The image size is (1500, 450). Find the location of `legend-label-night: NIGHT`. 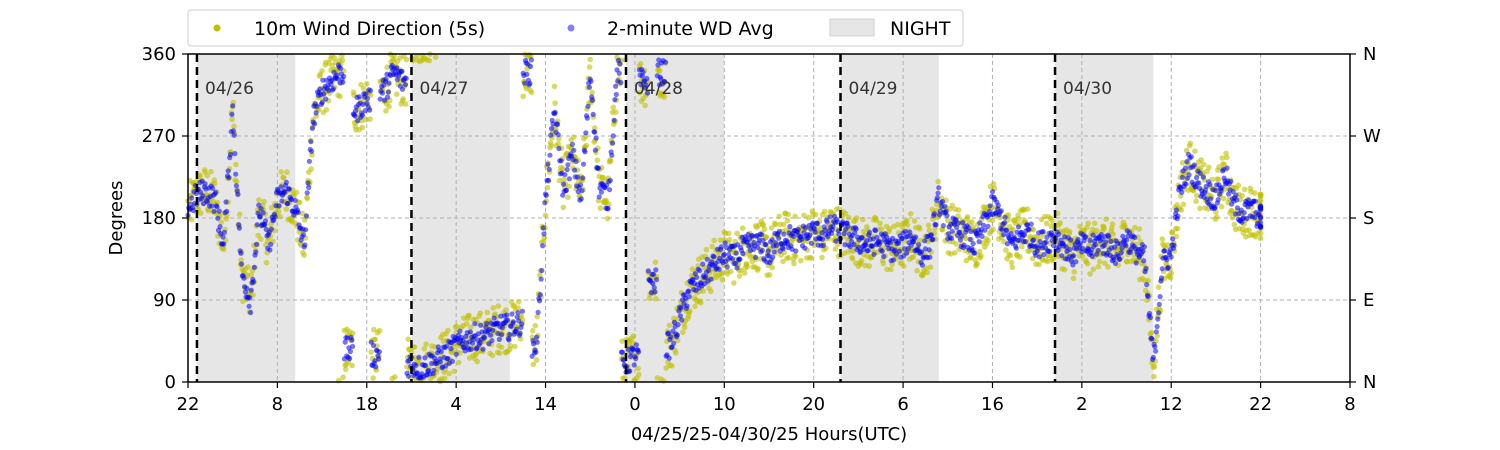

legend-label-night: NIGHT is located at coordinates (920, 29).